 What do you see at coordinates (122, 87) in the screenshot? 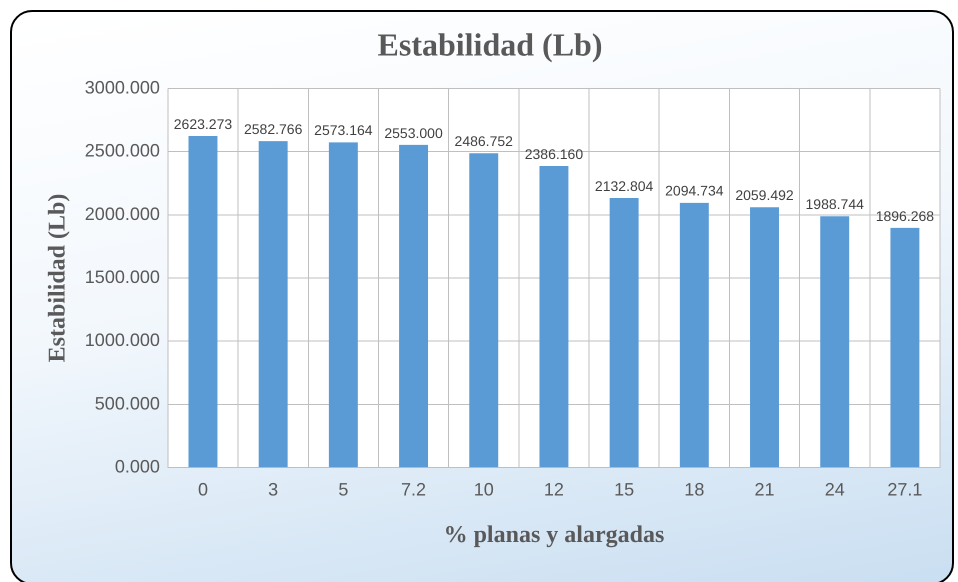
I see `y-tick-label: 3000.000` at bounding box center [122, 87].